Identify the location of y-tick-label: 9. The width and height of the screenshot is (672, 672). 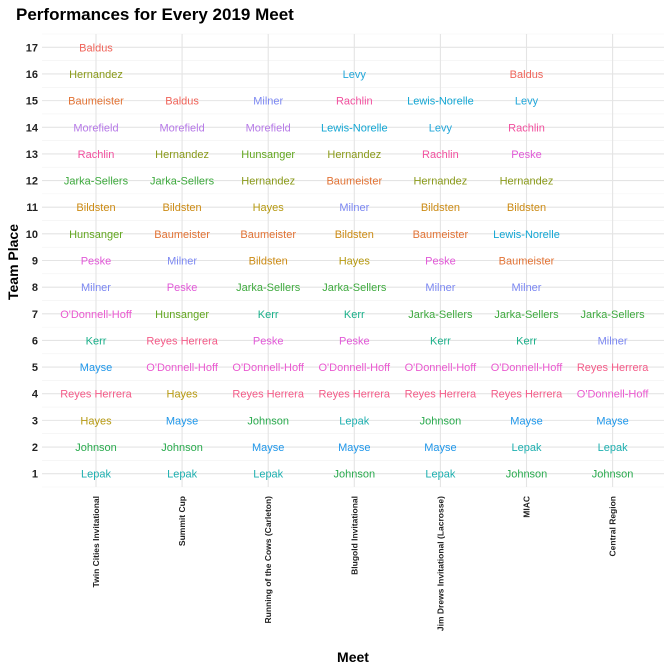
(35, 262).